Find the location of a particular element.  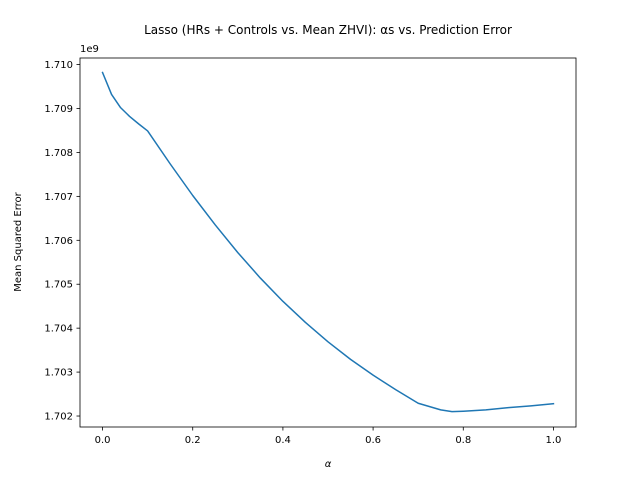

y-tick-label: 1.703 is located at coordinates (58, 373).